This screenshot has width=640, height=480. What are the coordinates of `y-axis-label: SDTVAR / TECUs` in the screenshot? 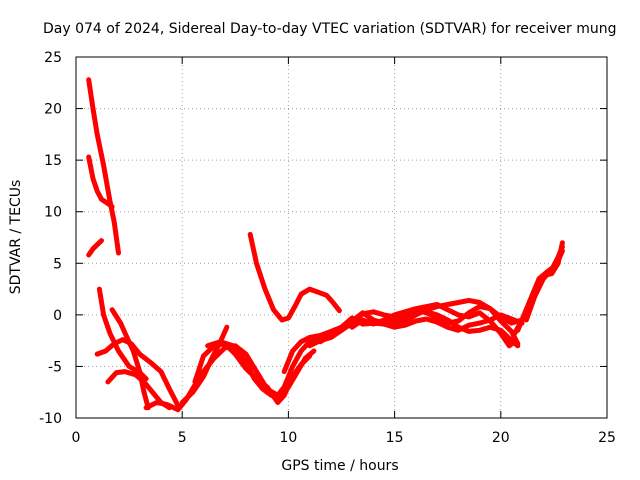 It's located at (16, 237).